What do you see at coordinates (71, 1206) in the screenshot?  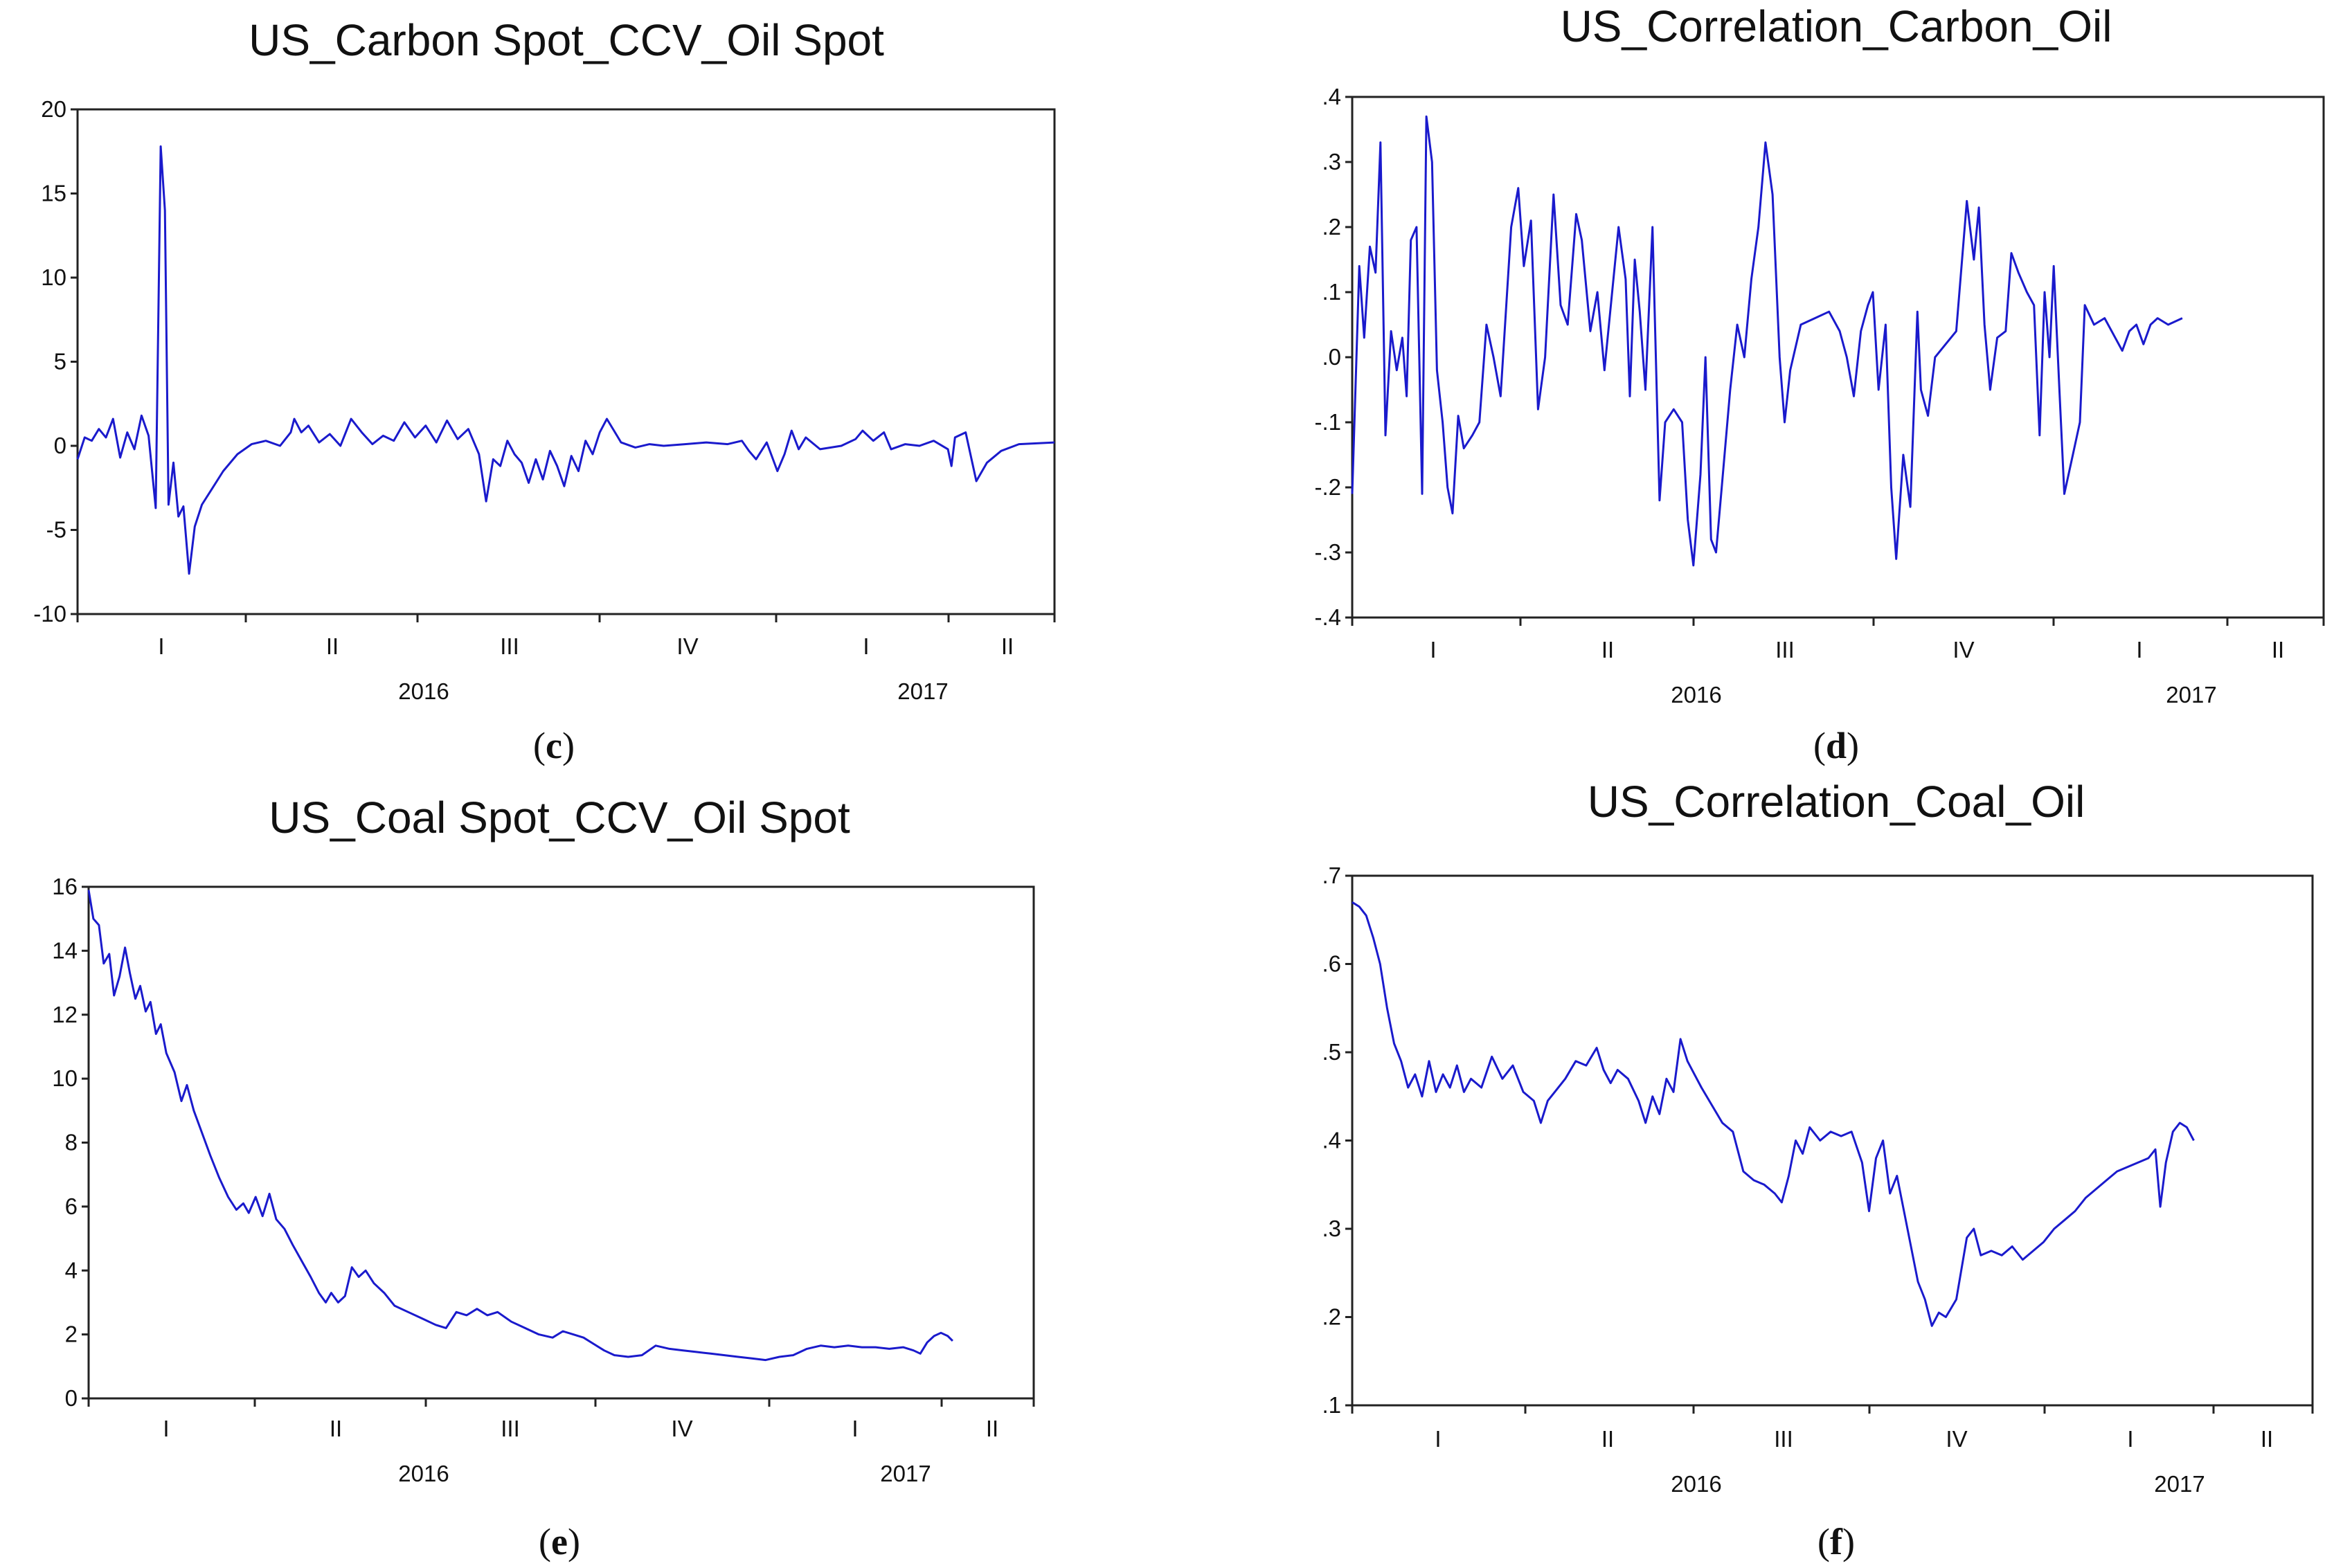 I see `y-tick-label: 6` at bounding box center [71, 1206].